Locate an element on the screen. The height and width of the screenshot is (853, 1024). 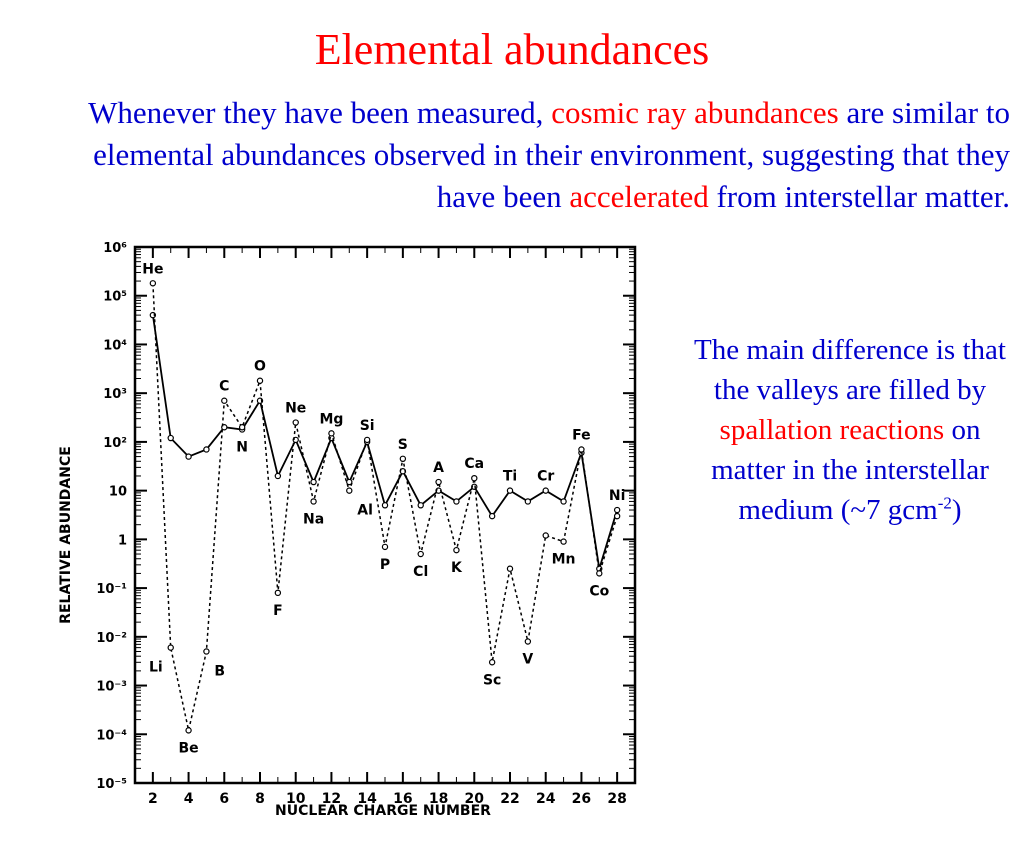
x-tick-label: 6 is located at coordinates (224, 799).